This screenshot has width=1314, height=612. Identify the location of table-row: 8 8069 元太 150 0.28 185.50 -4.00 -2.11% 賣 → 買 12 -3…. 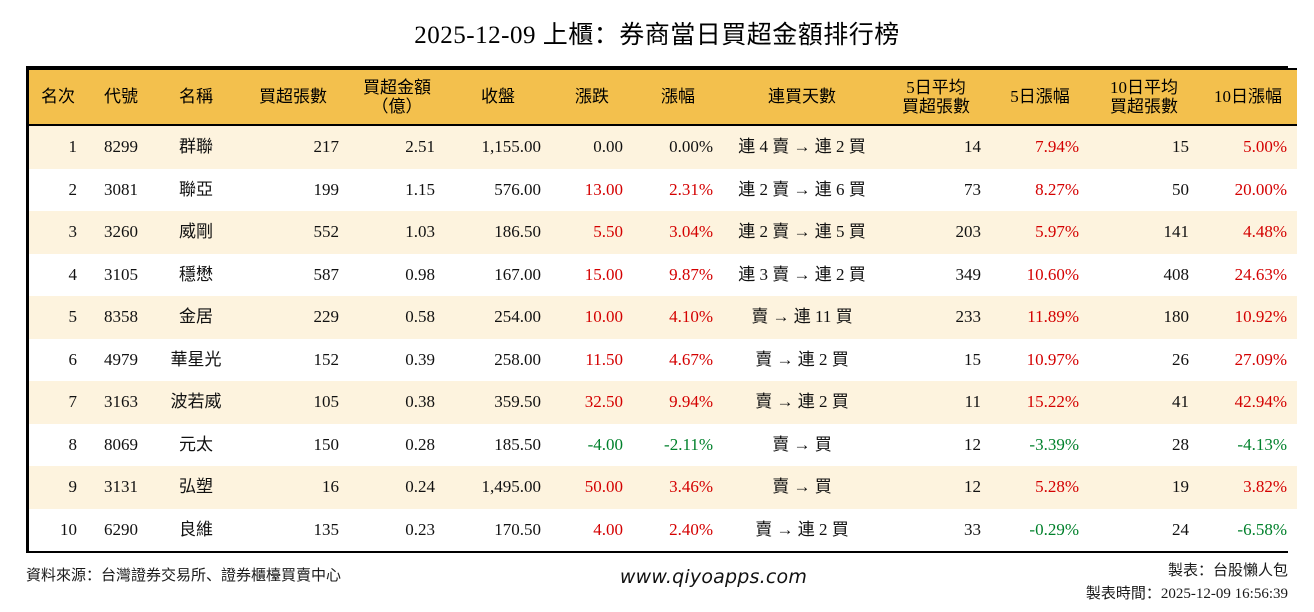
(663, 444).